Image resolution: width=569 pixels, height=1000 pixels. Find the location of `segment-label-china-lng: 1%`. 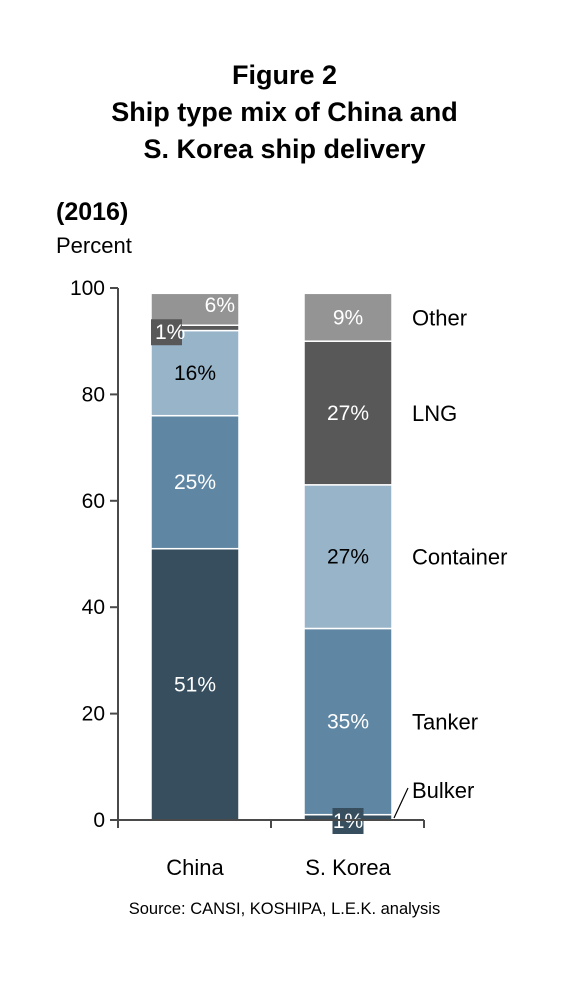

segment-label-china-lng: 1% is located at coordinates (170, 332).